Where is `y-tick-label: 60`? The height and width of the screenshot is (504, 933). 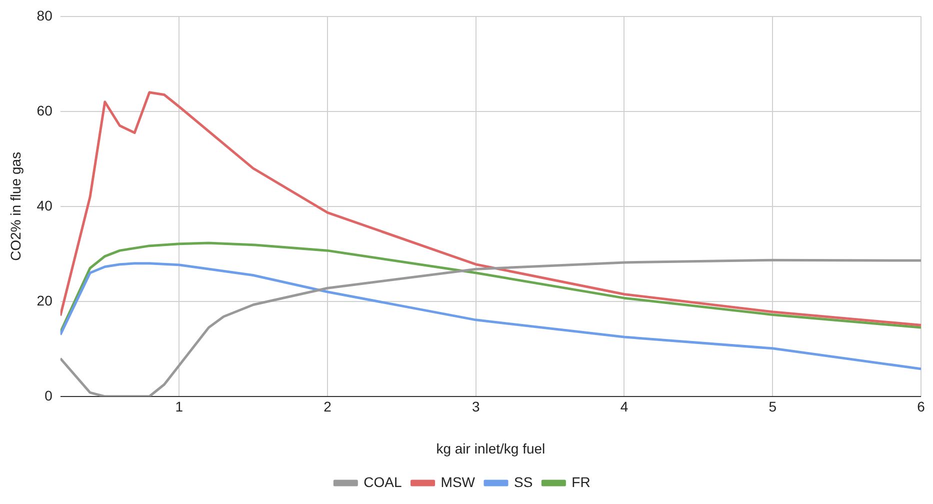 y-tick-label: 60 is located at coordinates (44, 110).